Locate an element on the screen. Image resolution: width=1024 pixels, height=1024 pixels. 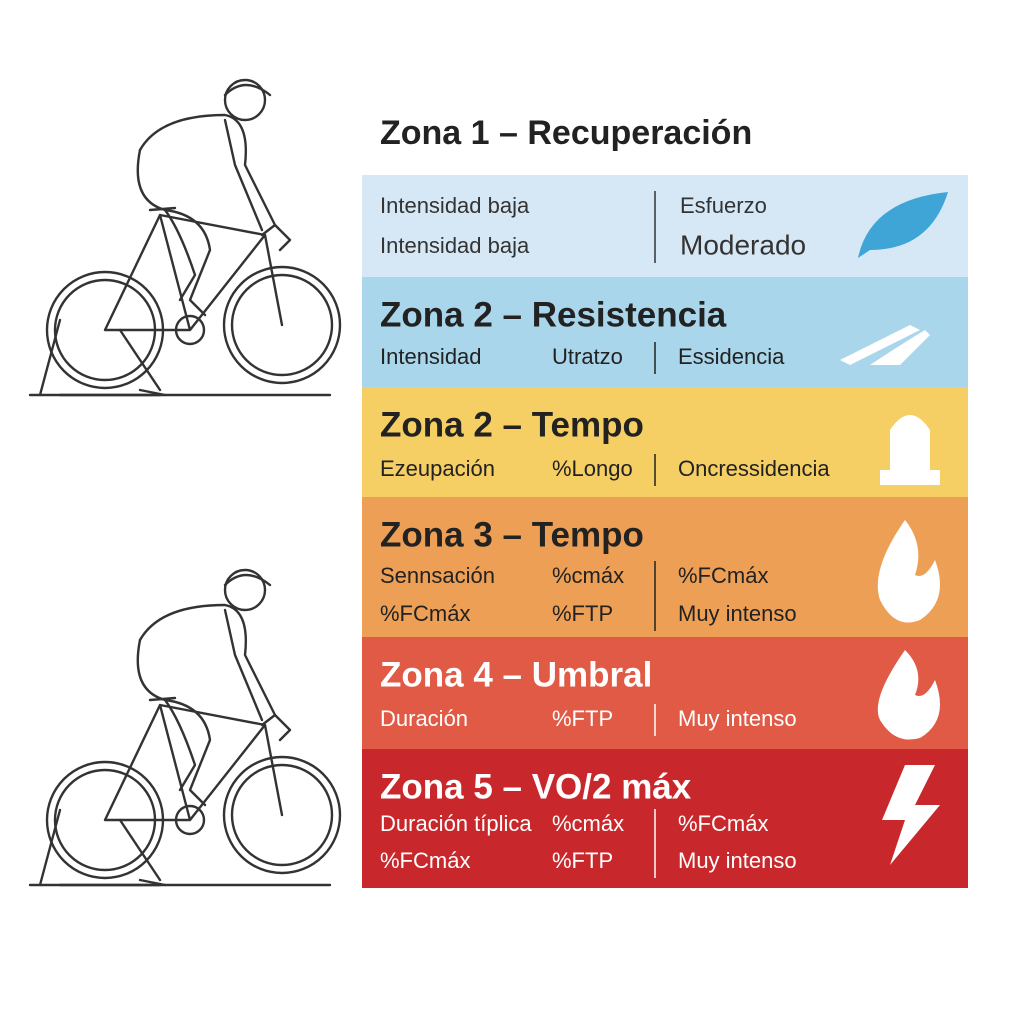
zone-cell: Ezeupación is located at coordinates (437, 468).